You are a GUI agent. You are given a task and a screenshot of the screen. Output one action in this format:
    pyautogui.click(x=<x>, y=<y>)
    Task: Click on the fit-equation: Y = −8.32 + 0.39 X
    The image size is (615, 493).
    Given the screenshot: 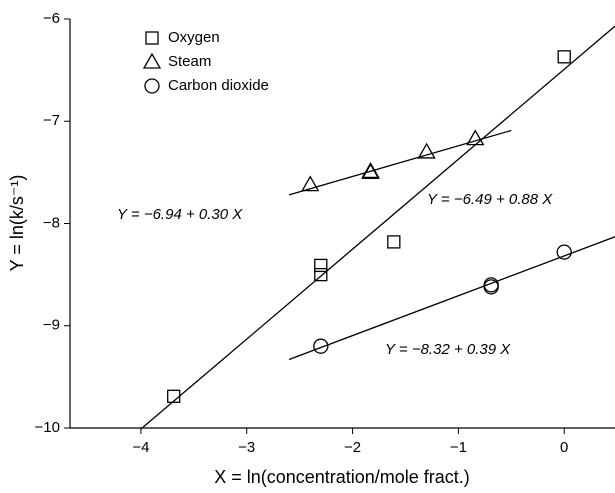 What is the action you would take?
    pyautogui.click(x=448, y=349)
    